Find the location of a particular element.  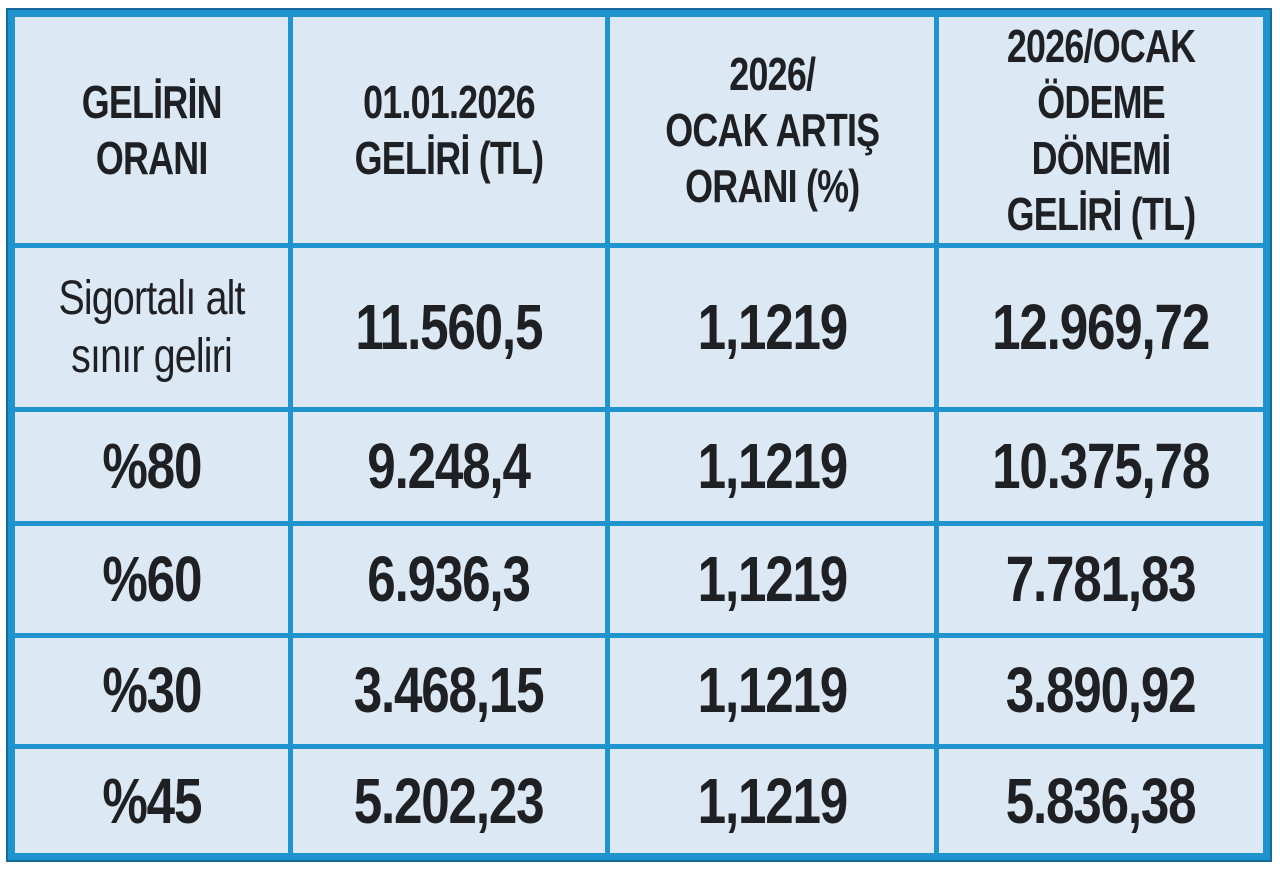

value-odeme-geliri: 3.890,92 is located at coordinates (1101, 690).